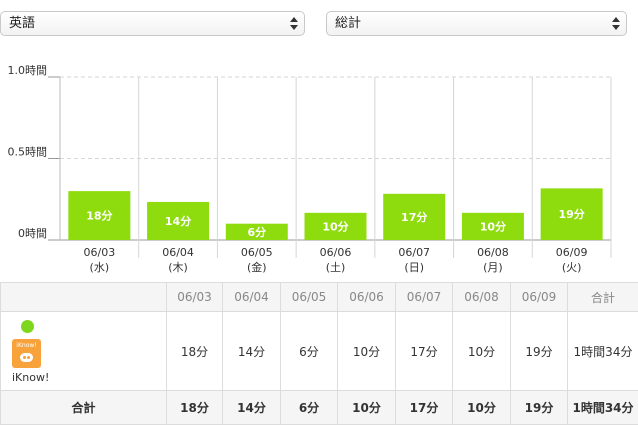 Image resolution: width=638 pixels, height=425 pixels. I want to click on x-weekday-label: (水), so click(100, 267).